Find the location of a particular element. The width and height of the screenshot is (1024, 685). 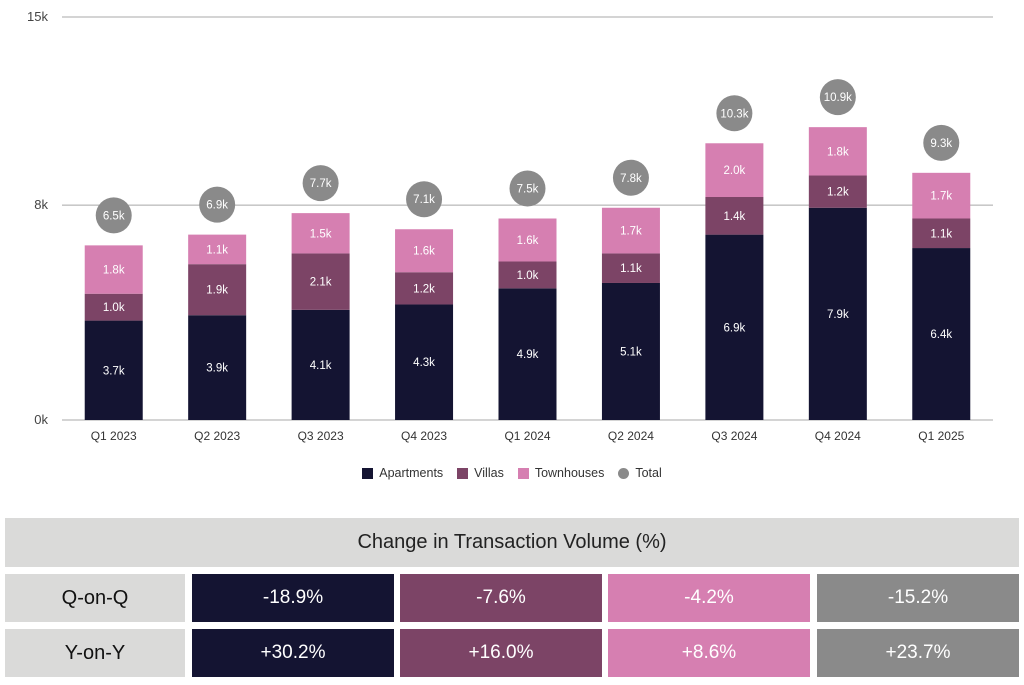

total-label: 7.8k is located at coordinates (631, 179).